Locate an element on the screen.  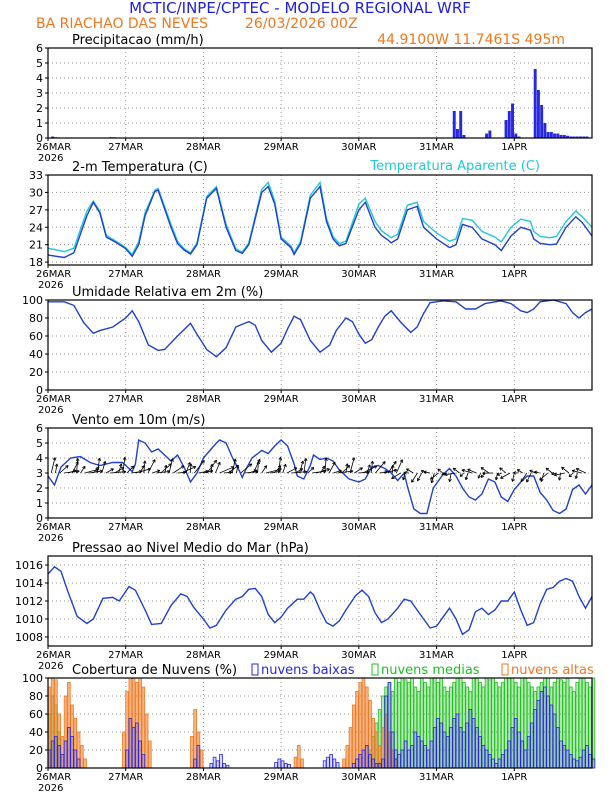
x-tick-label: 1APR is located at coordinates (514, 527).